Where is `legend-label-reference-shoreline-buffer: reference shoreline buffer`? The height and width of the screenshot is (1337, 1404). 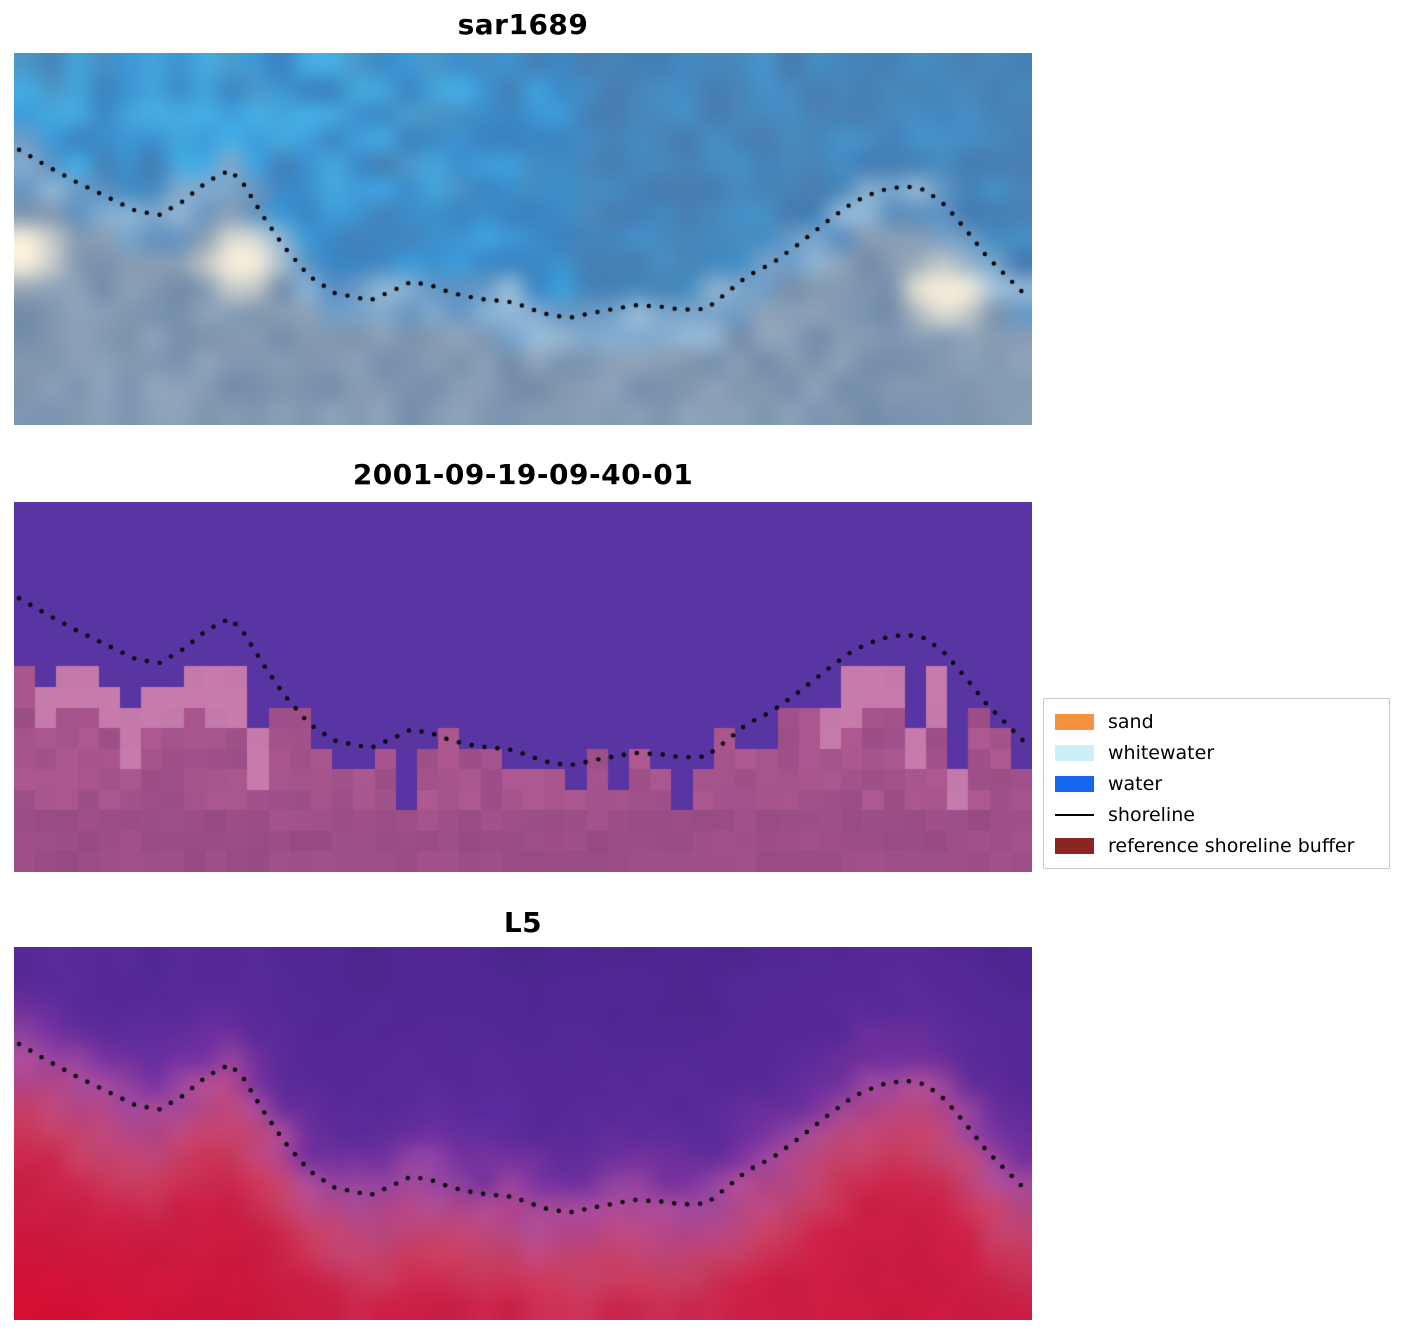 legend-label-reference-shoreline-buffer: reference shoreline buffer is located at coordinates (1231, 845).